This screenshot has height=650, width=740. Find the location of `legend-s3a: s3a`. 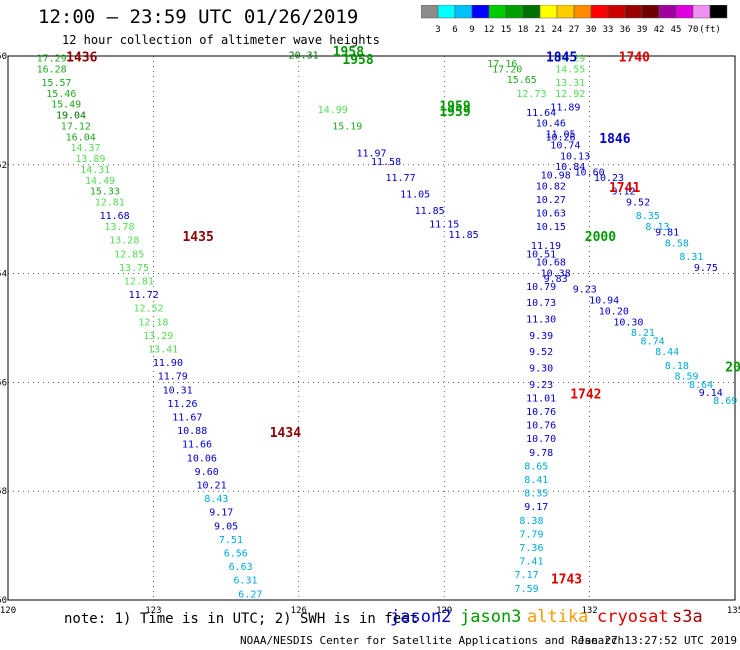

legend-s3a: s3a is located at coordinates (687, 617).